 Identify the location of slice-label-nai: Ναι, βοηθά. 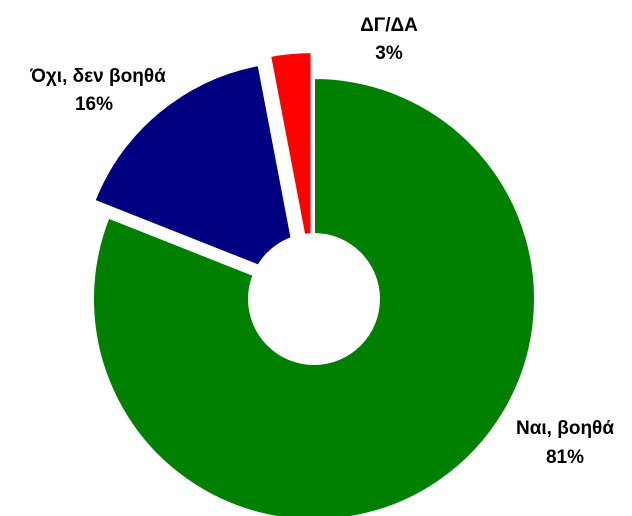
(565, 428).